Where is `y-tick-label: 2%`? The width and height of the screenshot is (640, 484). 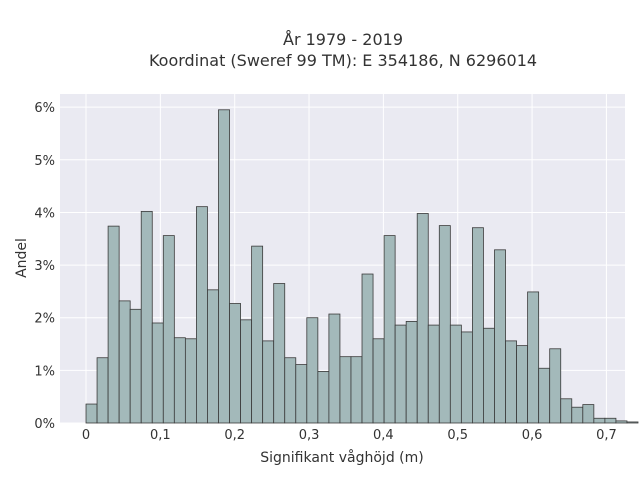
y-tick-label: 2% is located at coordinates (44, 319).